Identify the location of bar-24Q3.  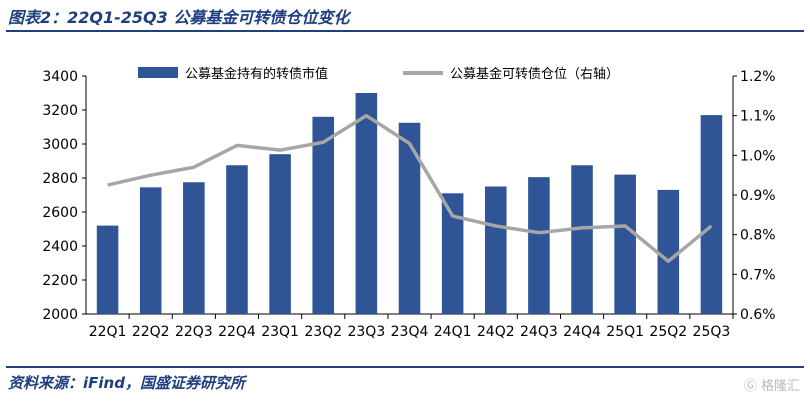
(539, 245).